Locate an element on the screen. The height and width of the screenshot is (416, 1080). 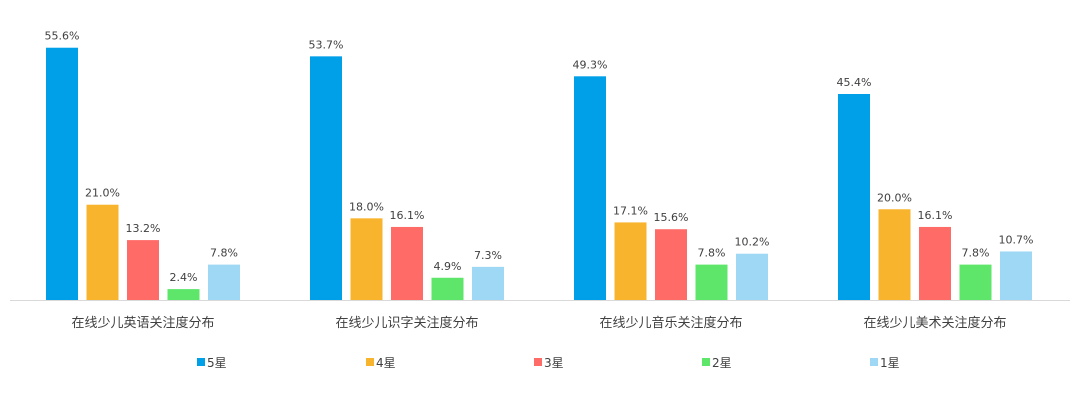
bar-3-4星 is located at coordinates (630, 261).